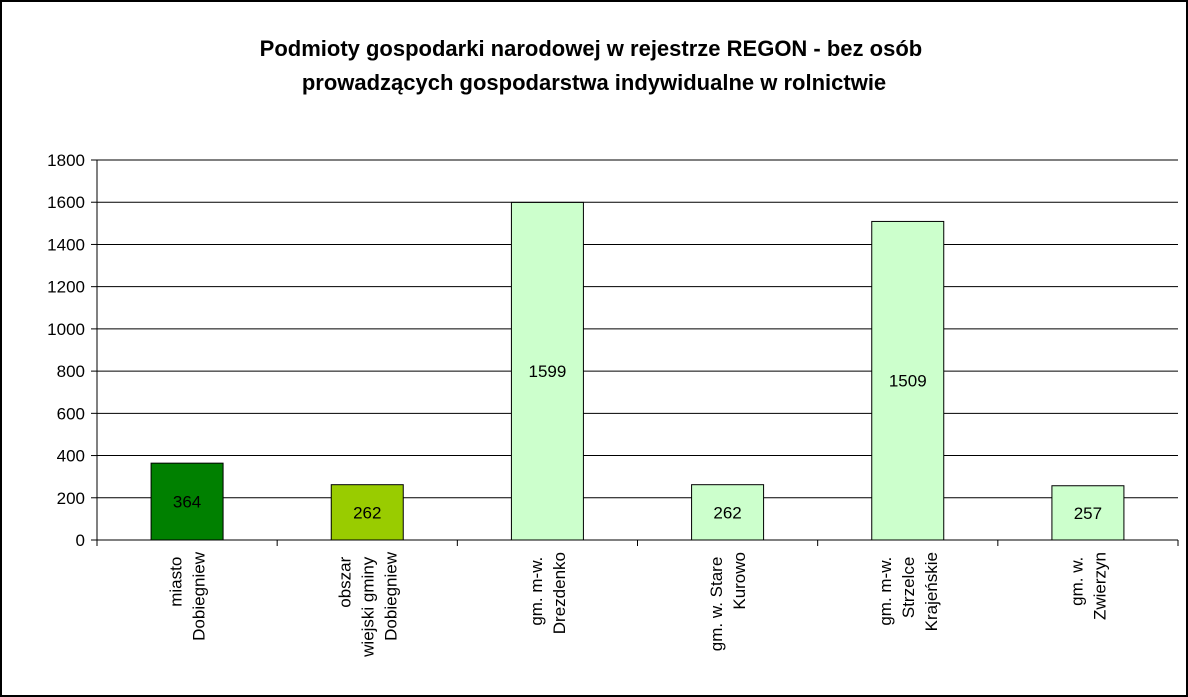 The height and width of the screenshot is (697, 1188). What do you see at coordinates (728, 601) in the screenshot?
I see `x-tick-label: gm. w. Stare Kurowo` at bounding box center [728, 601].